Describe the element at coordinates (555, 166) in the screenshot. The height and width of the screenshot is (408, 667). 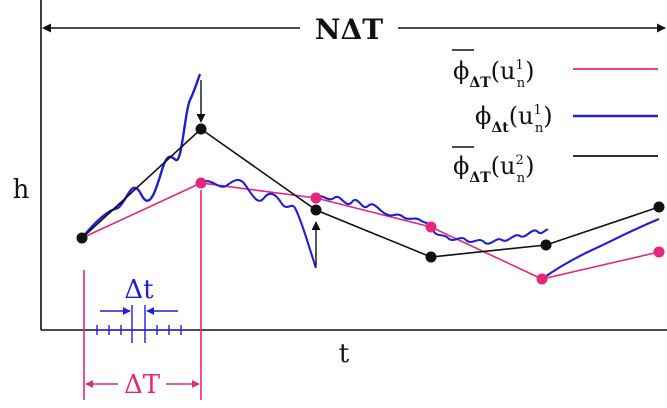
I see `legend-entry-coarse-u2: ϕΔT(u2 n)` at that location.